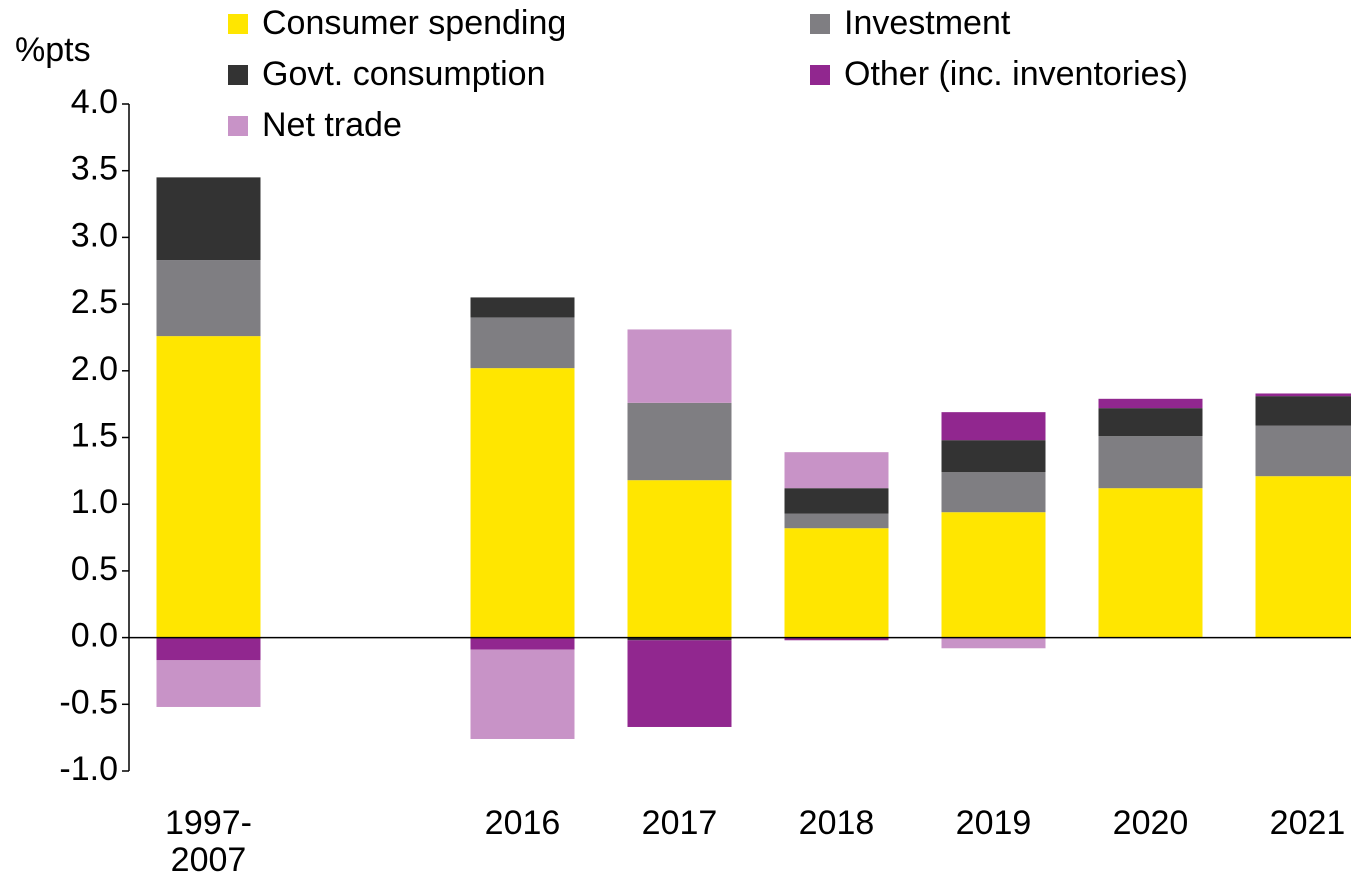  What do you see at coordinates (94, 569) in the screenshot?
I see `y-tick-label: 0.5` at bounding box center [94, 569].